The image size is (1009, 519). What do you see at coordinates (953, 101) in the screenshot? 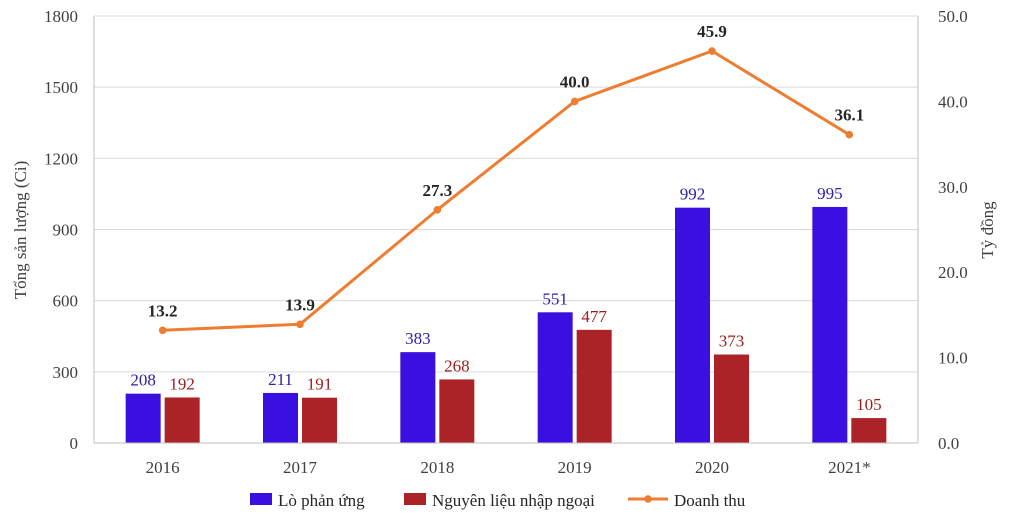
I see `y2-tick-label: 40.0` at bounding box center [953, 101].